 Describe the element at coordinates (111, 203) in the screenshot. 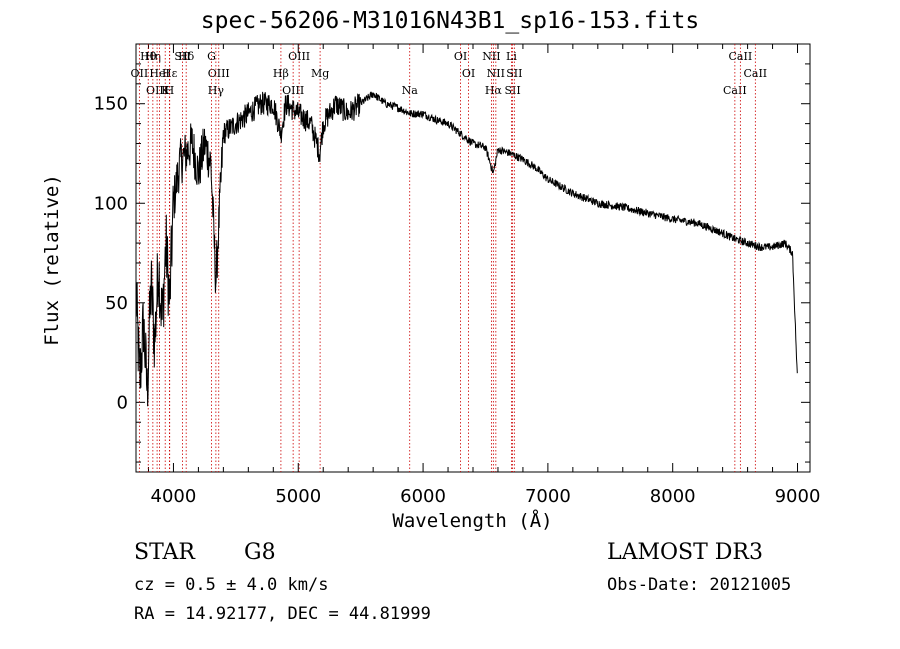

I see `y-tick-label: 100` at that location.